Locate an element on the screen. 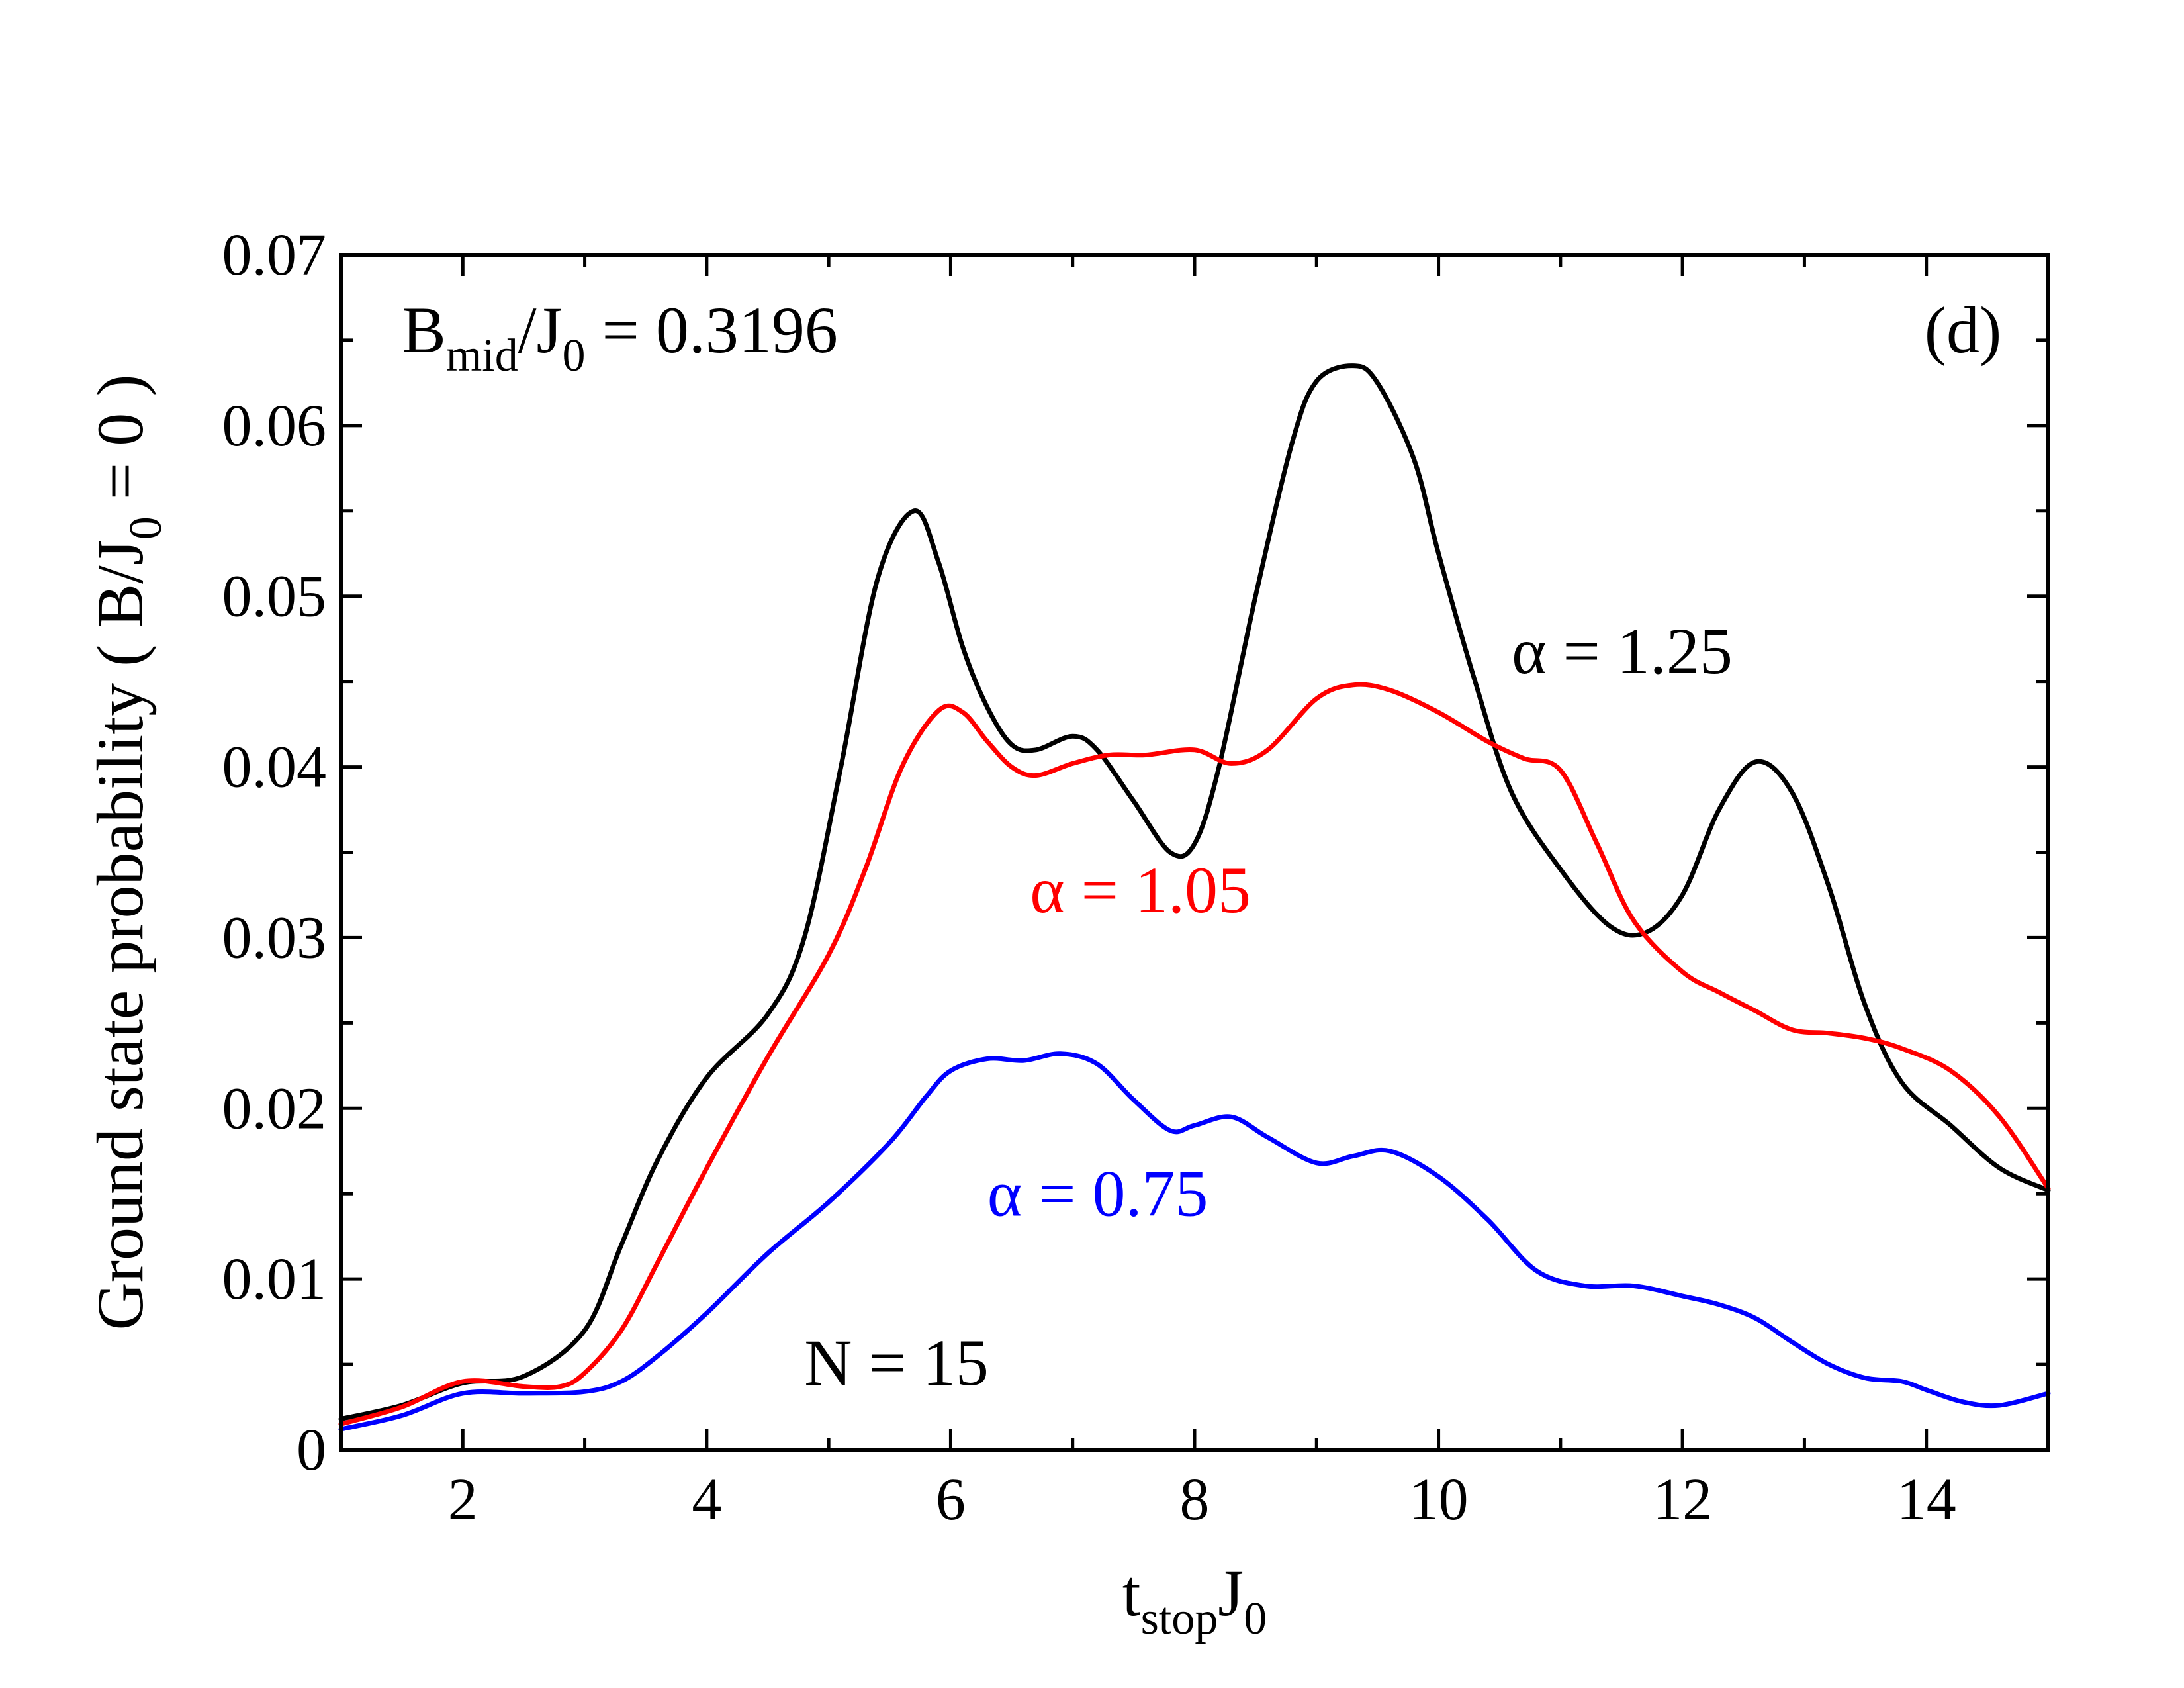  x-tick-label: 14 is located at coordinates (1926, 1499).